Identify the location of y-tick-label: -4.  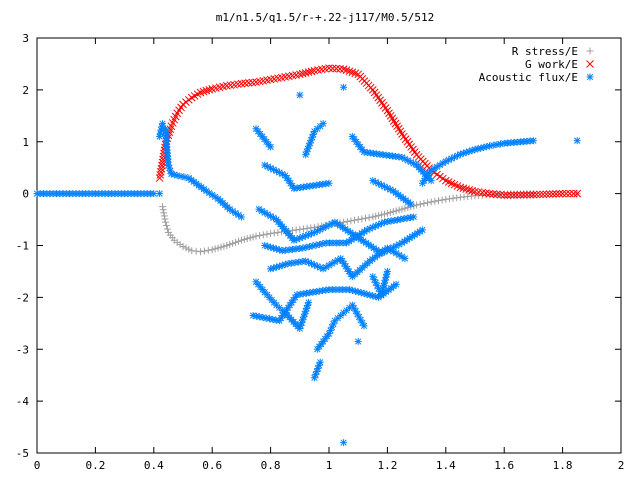
(23, 401).